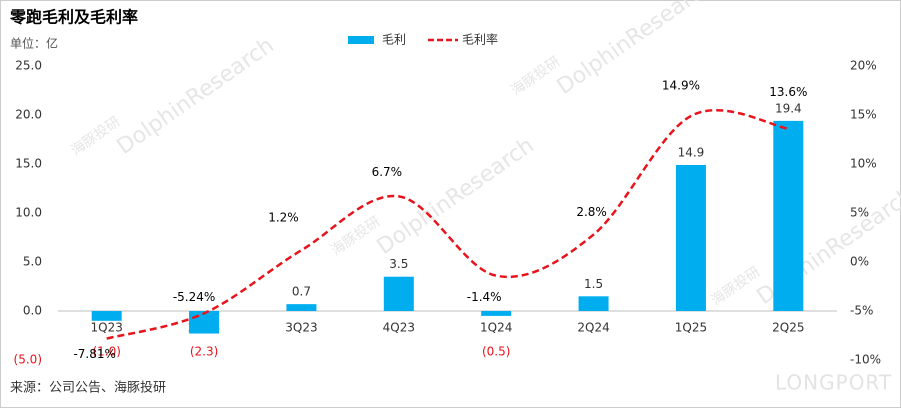 The image size is (901, 408). Describe the element at coordinates (859, 262) in the screenshot. I see `y2-tick-label: 0%` at that location.